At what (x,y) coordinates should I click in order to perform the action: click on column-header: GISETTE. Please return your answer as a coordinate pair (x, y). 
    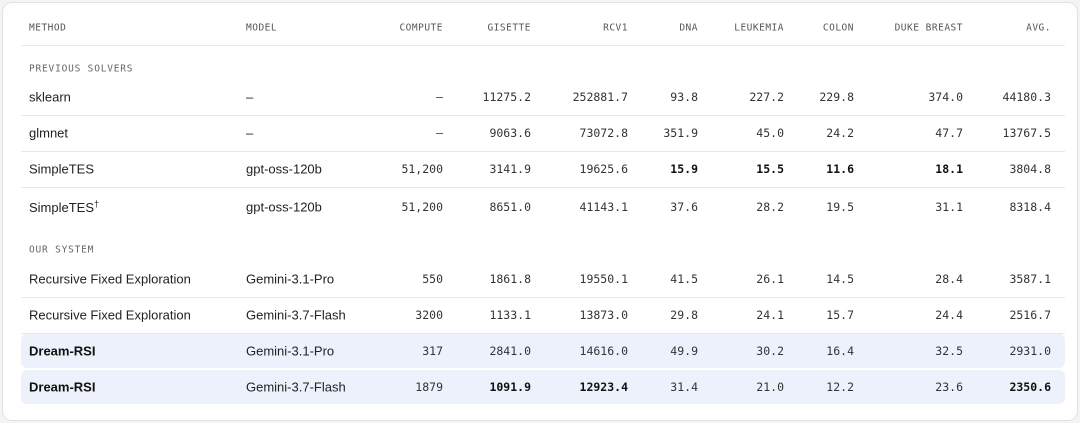
    Looking at the image, I should click on (509, 28).